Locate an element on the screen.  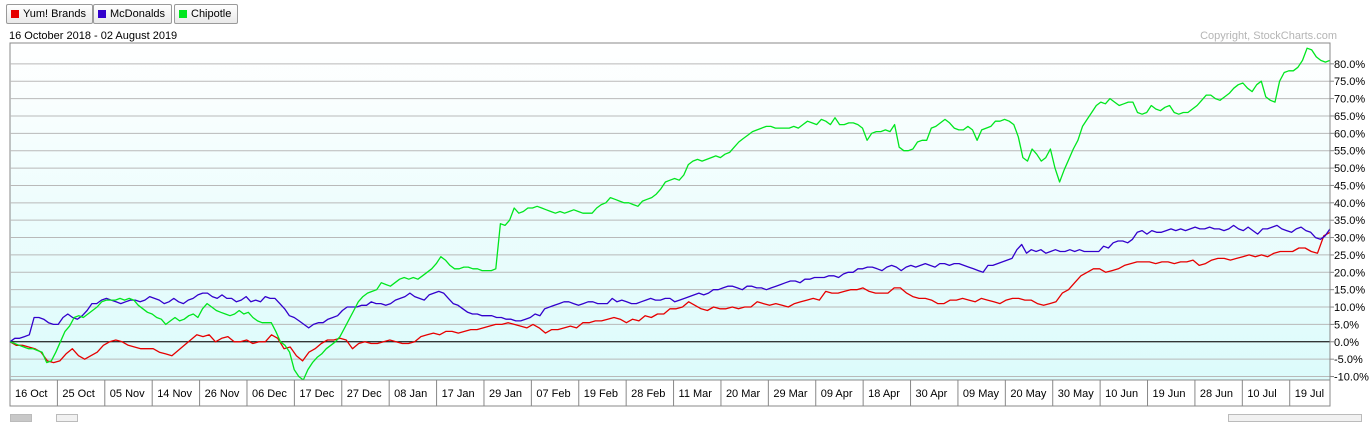
x-tick-label: 26 Nov is located at coordinates (222, 394).